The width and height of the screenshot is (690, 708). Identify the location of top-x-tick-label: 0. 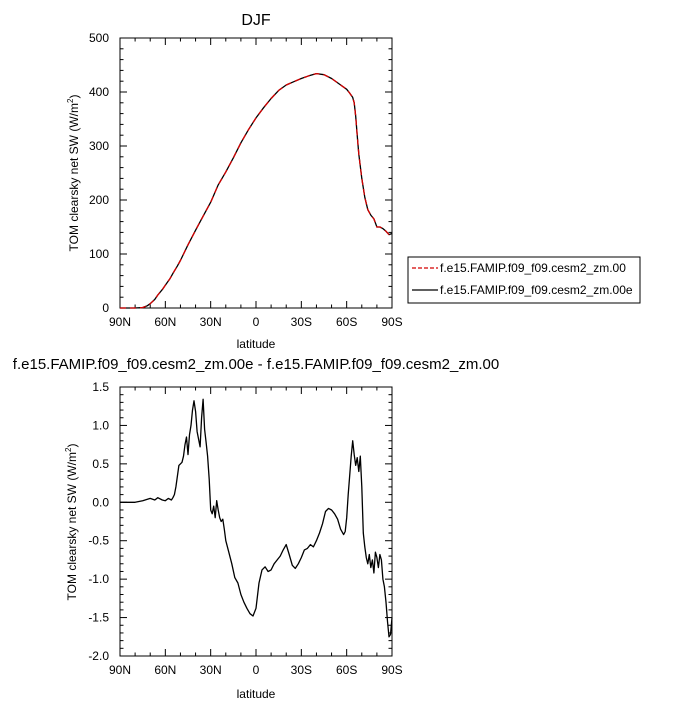
(256, 322).